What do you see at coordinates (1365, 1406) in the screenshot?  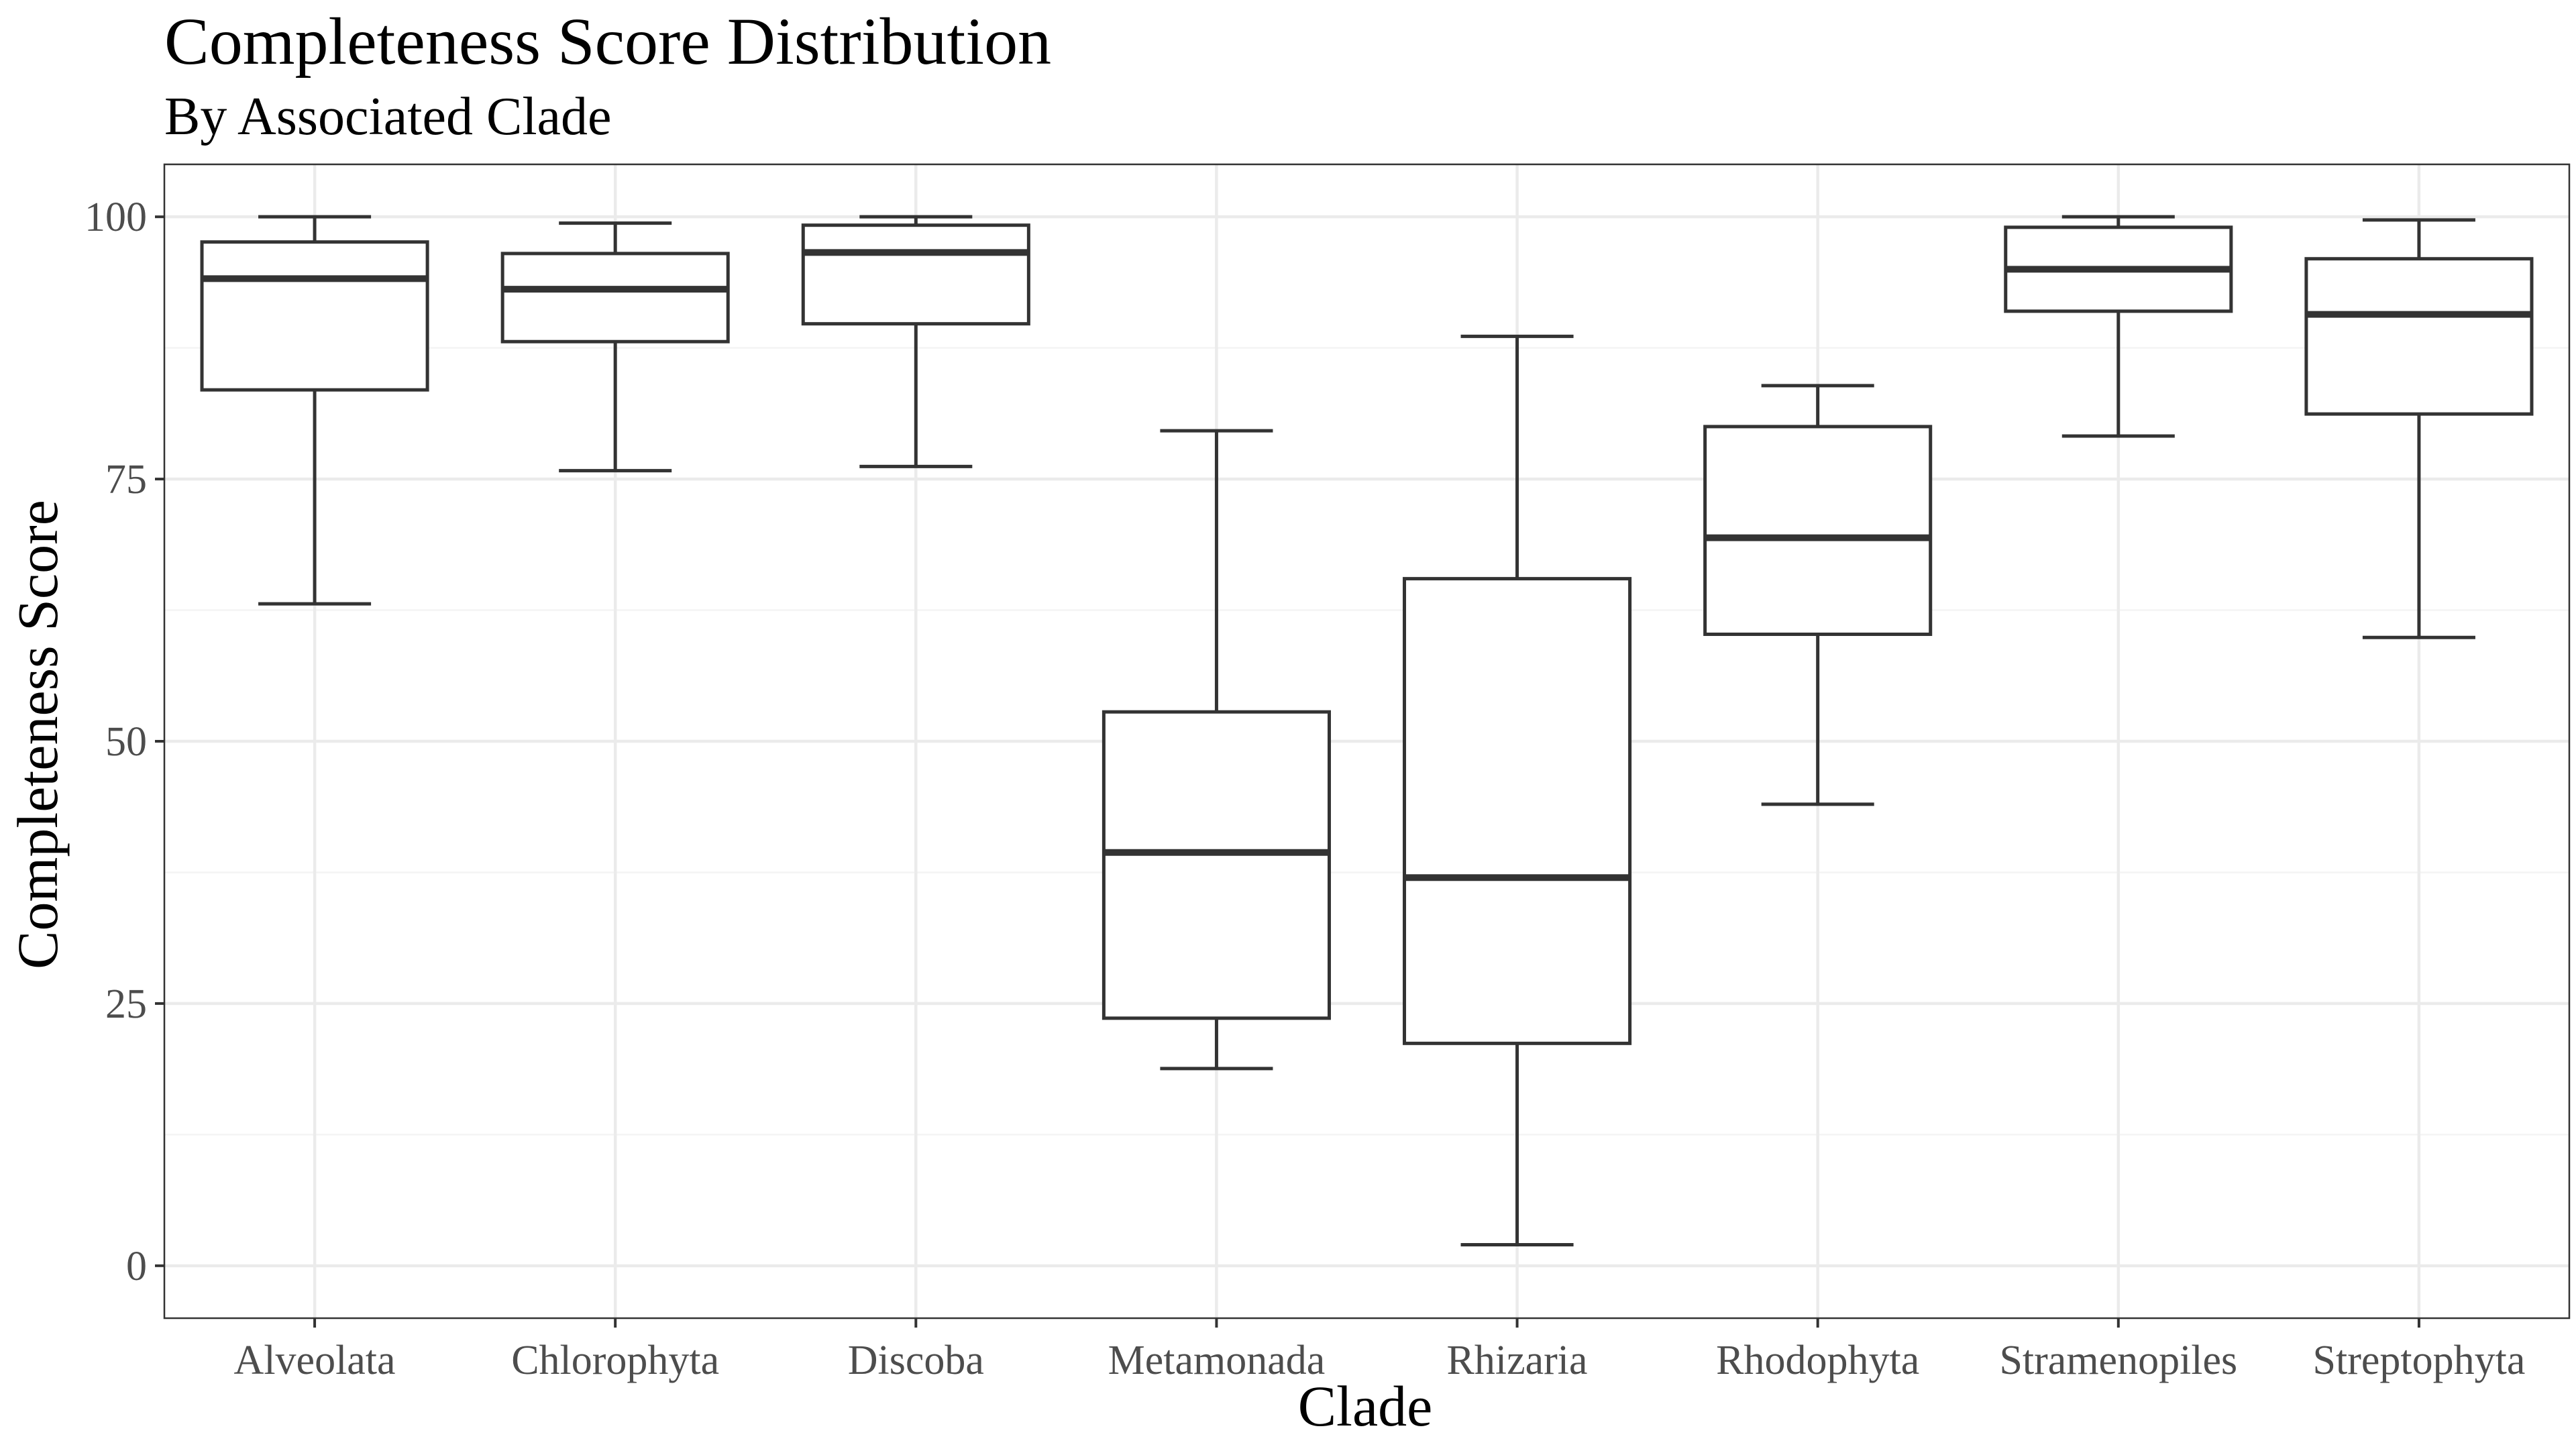 I see `x-axis-label: Clade` at bounding box center [1365, 1406].